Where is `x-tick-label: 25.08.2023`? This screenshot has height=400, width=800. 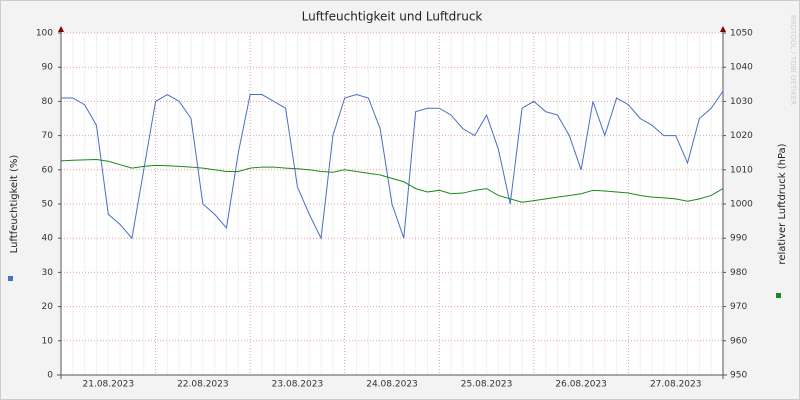
x-tick-label: 25.08.2023 is located at coordinates (487, 385).